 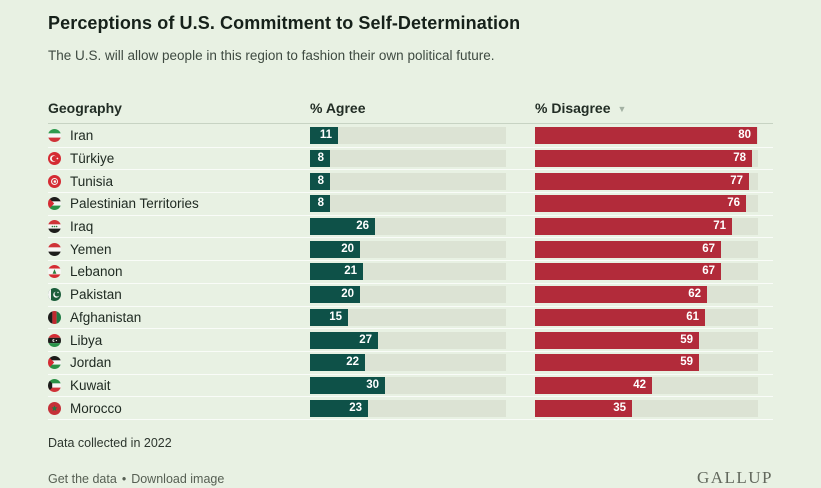 I want to click on agree-cell: 20, so click(x=422, y=249).